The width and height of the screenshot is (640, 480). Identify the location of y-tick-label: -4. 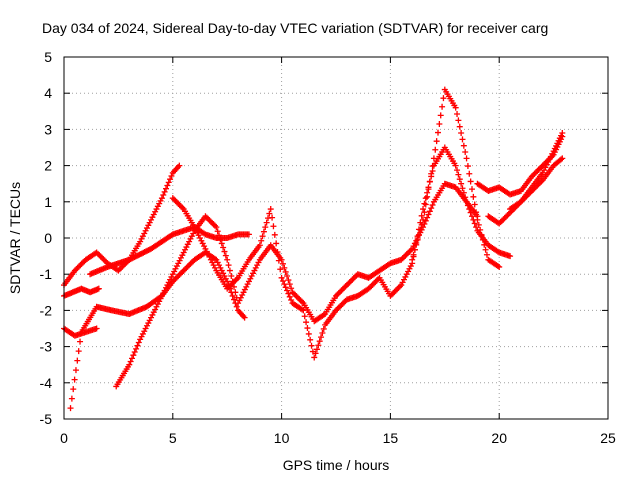
(46, 383).